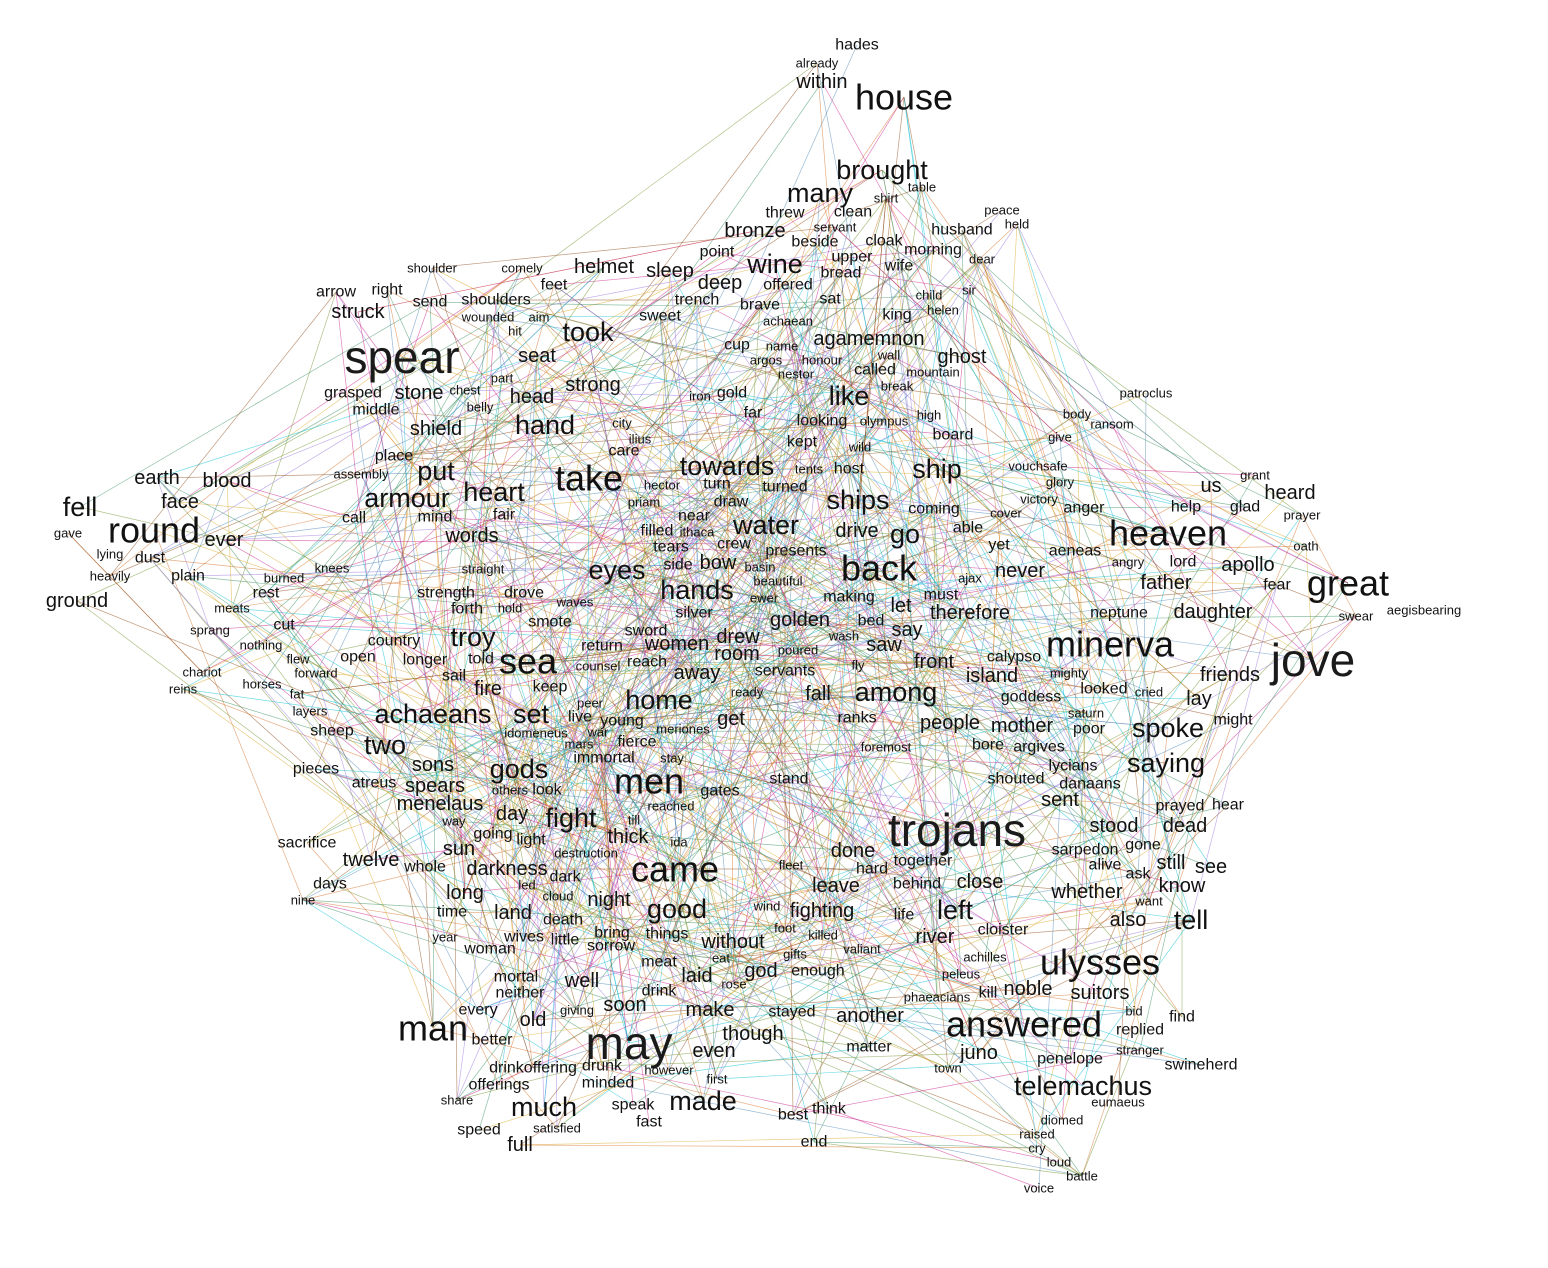 The width and height of the screenshot is (1548, 1268). I want to click on word-near: near, so click(694, 516).